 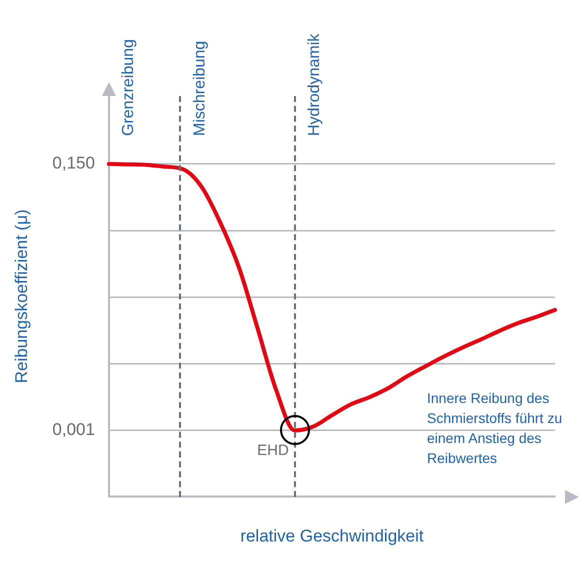 What do you see at coordinates (332, 536) in the screenshot?
I see `x-axis-title: relative Geschwindigkeit` at bounding box center [332, 536].